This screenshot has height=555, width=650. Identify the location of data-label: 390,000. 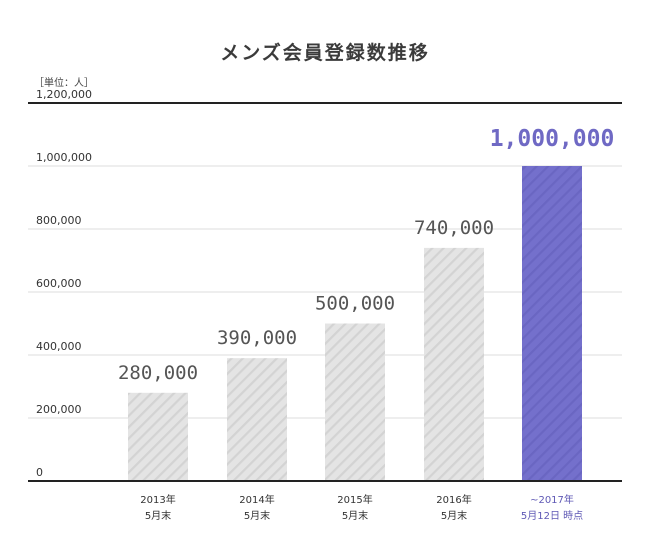
(257, 338).